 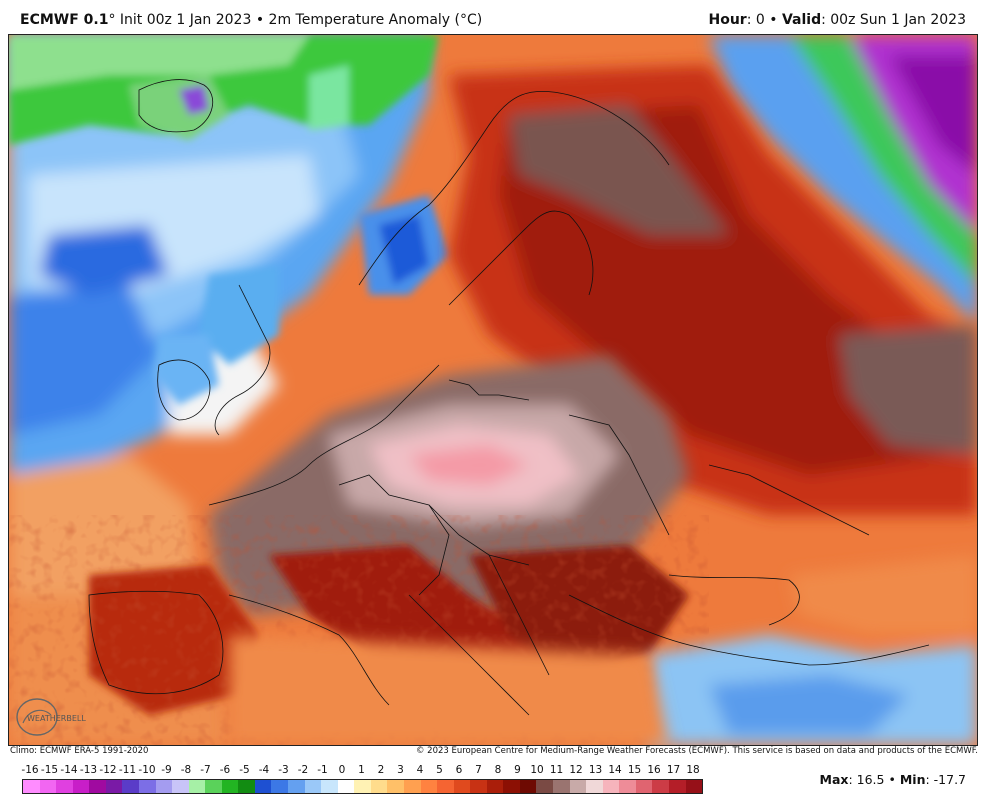 I want to click on colorbar-tick-label: -2, so click(x=303, y=770).